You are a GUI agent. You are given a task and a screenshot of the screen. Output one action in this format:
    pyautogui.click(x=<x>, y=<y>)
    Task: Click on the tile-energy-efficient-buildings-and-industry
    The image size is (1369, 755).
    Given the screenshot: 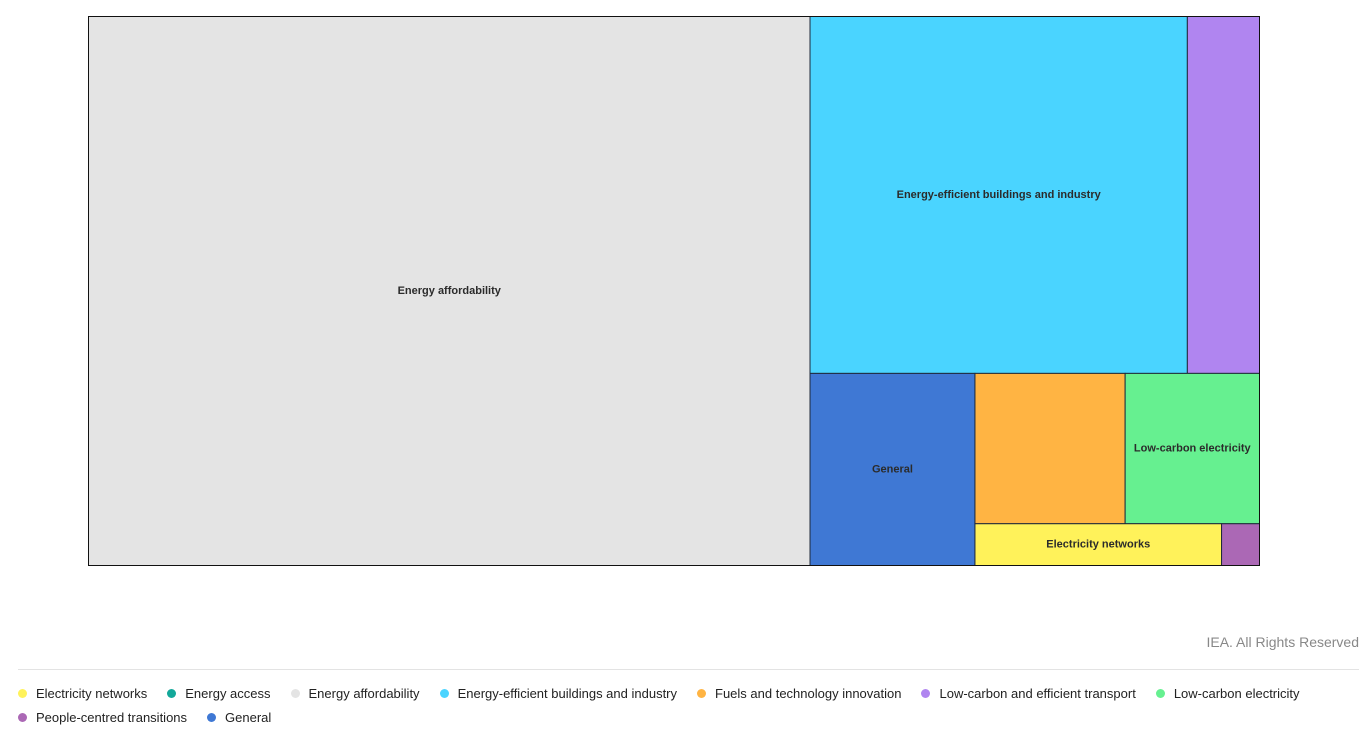 What is the action you would take?
    pyautogui.click(x=998, y=195)
    